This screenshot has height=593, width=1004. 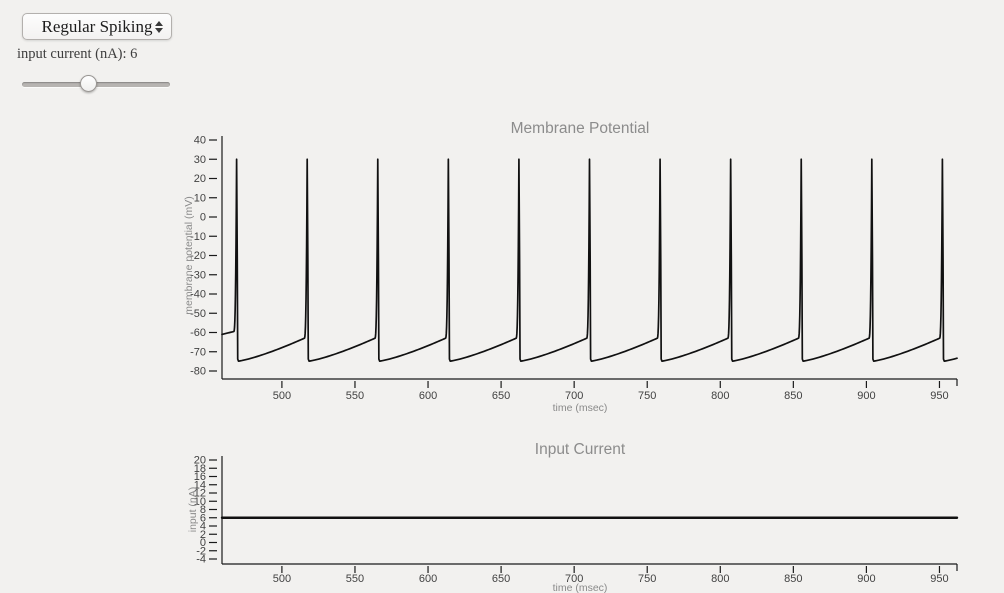 I want to click on input-current-slider, so click(x=96, y=84).